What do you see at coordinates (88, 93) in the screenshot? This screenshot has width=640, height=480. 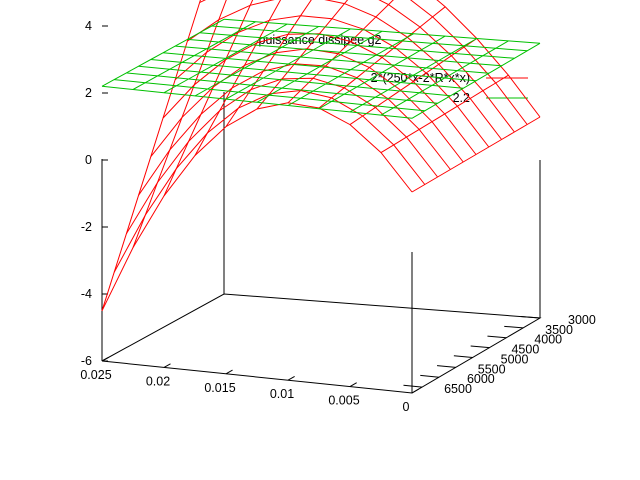 I see `z-tick-label: 2` at bounding box center [88, 93].